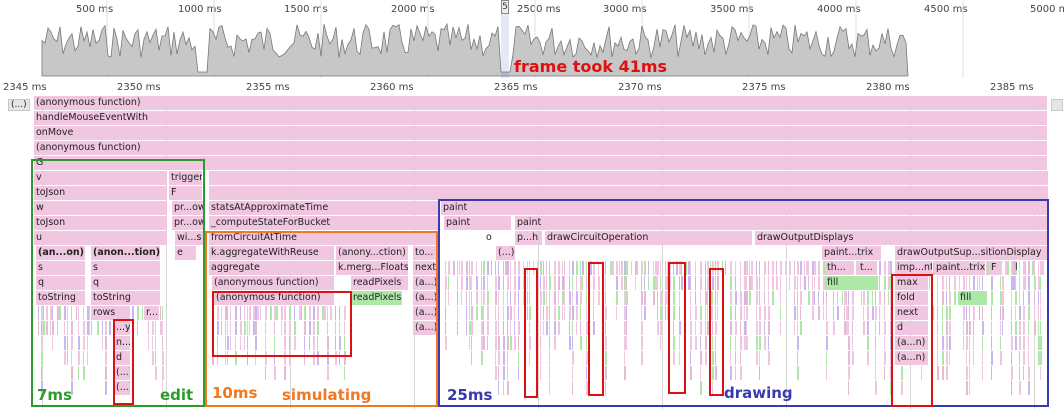  Describe the element at coordinates (912, 313) in the screenshot. I see `flame-frame: next` at that location.